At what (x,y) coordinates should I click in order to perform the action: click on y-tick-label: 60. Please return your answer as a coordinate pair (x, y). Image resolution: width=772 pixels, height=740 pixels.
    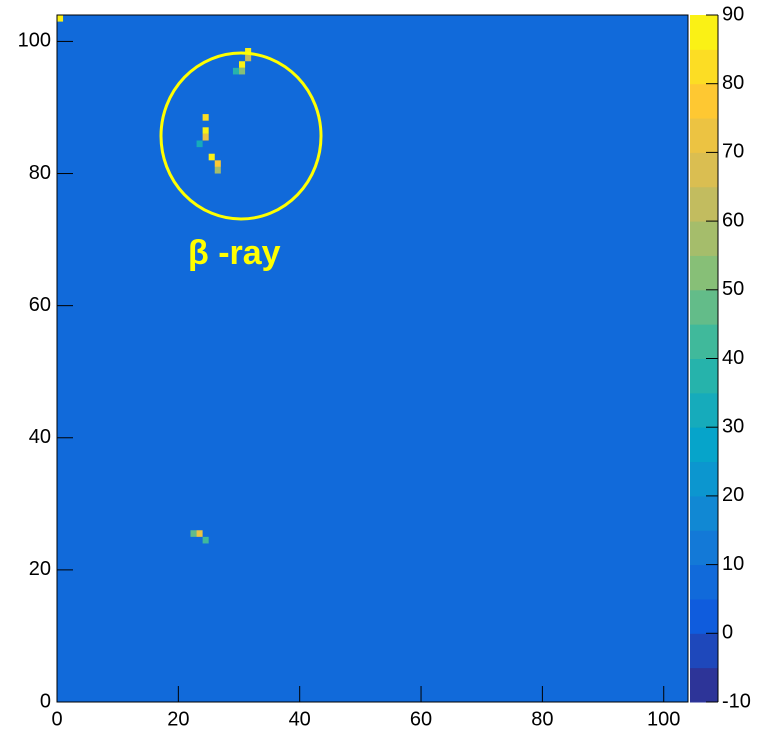
    Looking at the image, I should click on (40, 305).